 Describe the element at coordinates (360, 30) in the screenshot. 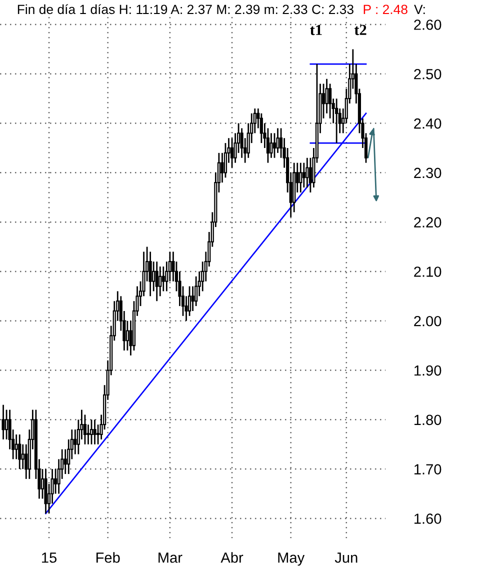

I see `annotation: t2` at that location.